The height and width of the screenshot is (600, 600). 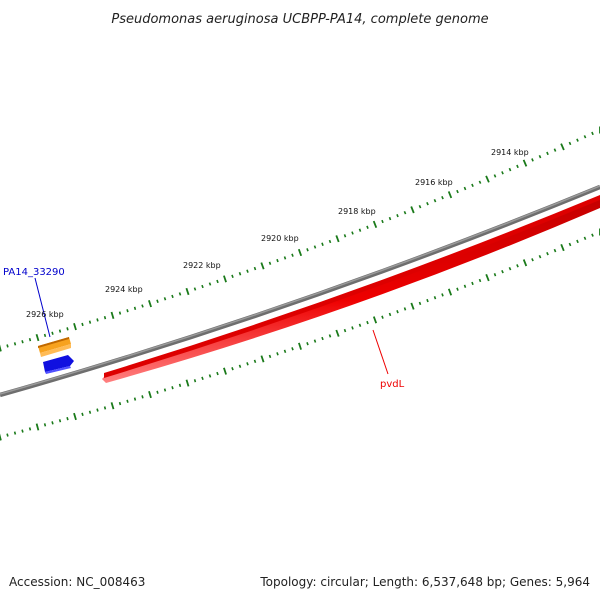 I want to click on tick-label-2924: 2924 kbp, so click(x=124, y=289).